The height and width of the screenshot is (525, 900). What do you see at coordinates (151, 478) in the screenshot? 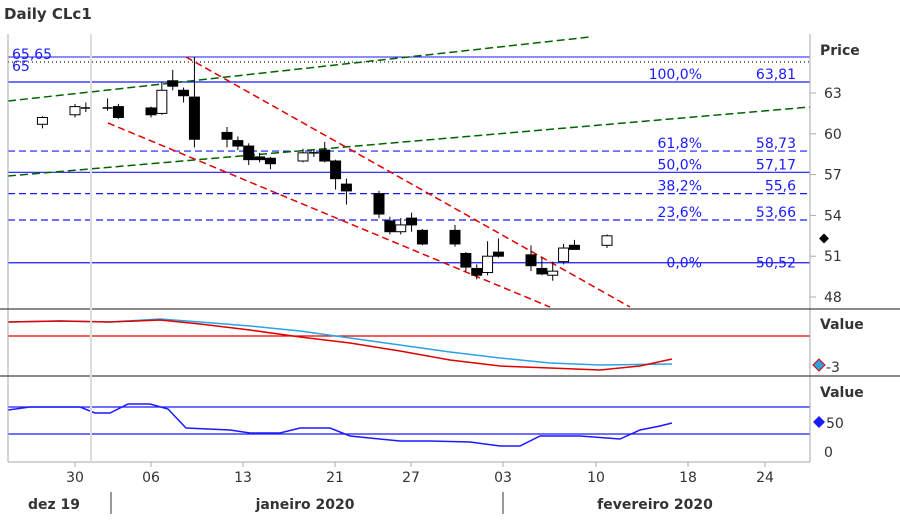
I see `x-tick-label: 06` at bounding box center [151, 478].